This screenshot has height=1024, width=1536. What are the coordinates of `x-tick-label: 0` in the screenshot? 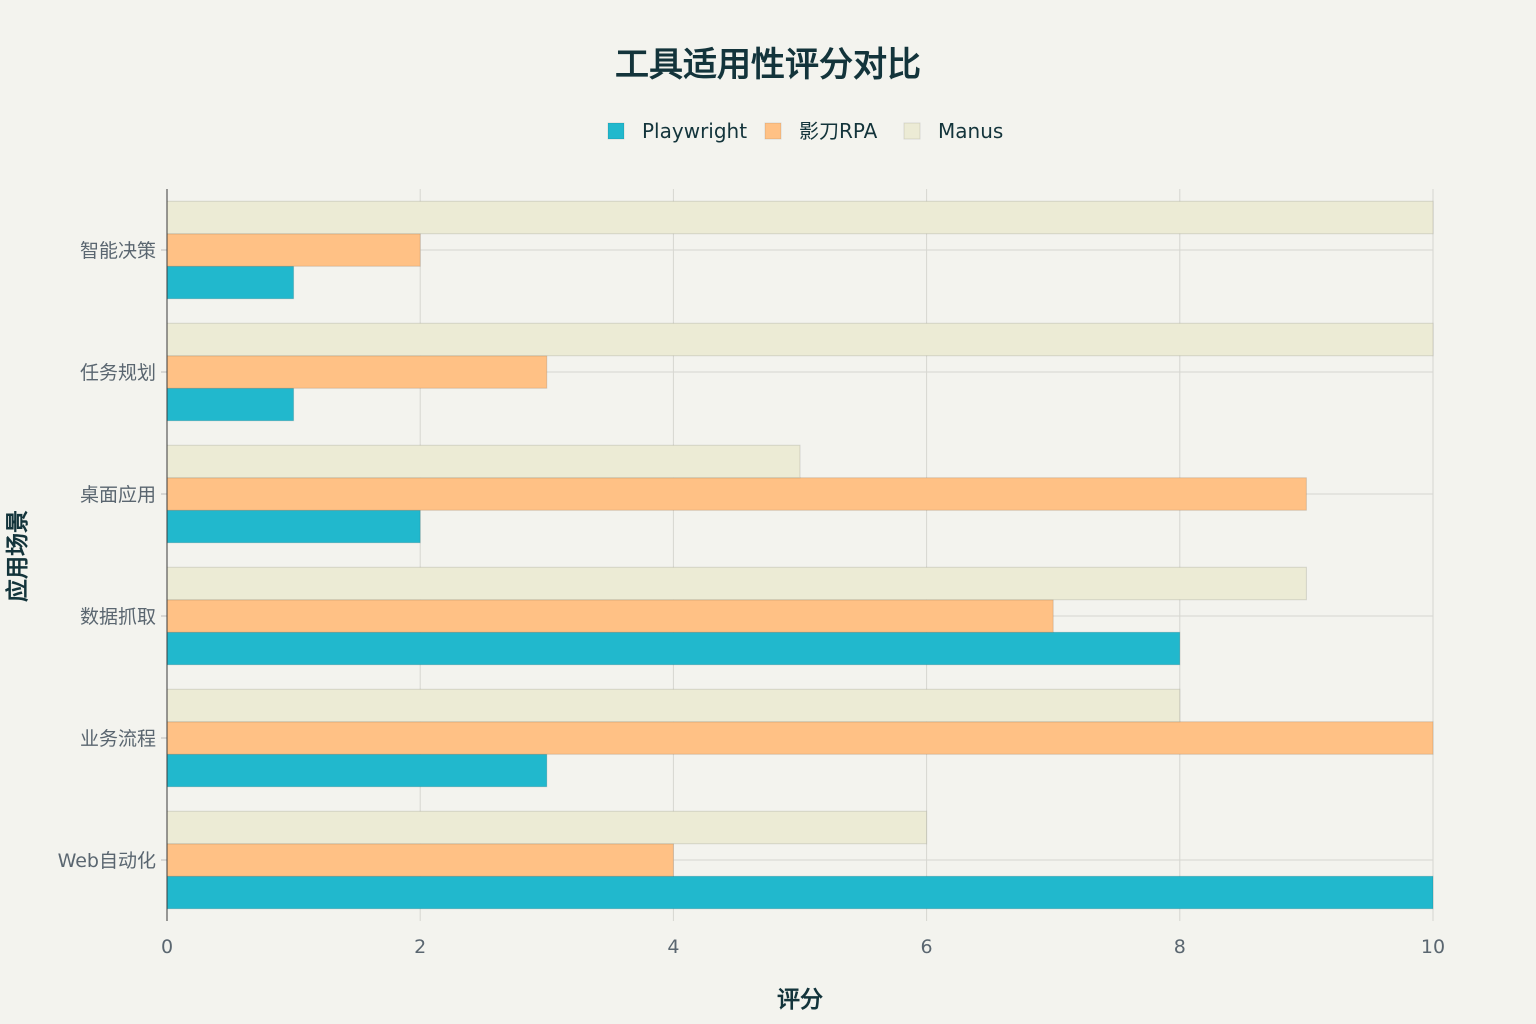 It's located at (167, 947).